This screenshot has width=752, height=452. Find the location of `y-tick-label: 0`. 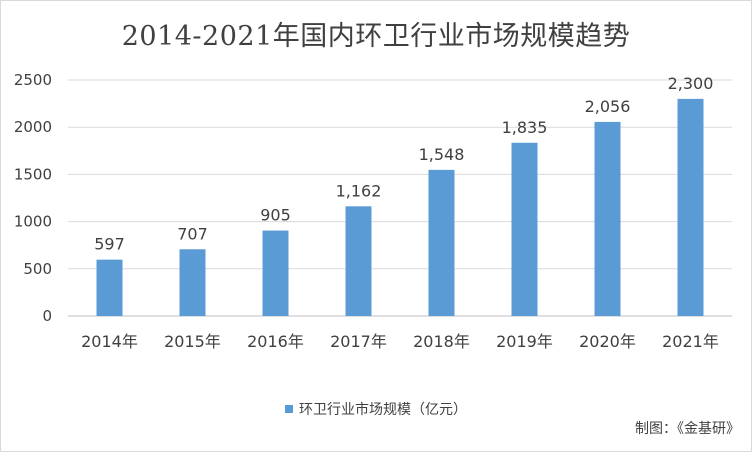

y-tick-label: 0 is located at coordinates (47, 316).